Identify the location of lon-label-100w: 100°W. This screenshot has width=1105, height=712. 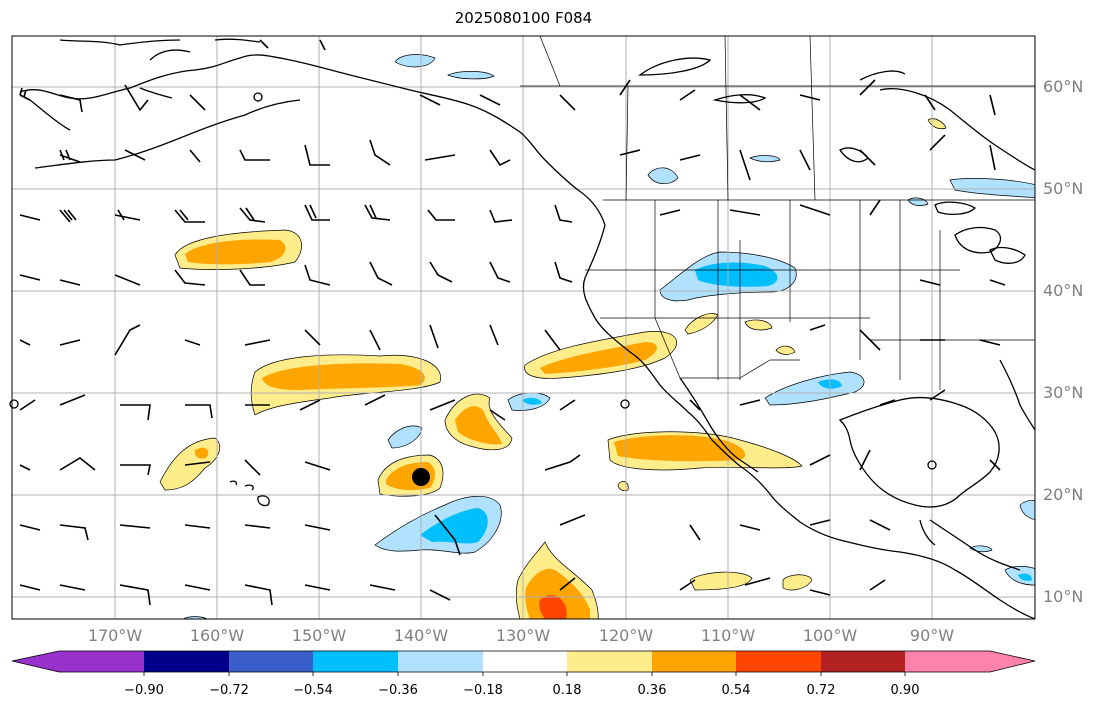
(830, 635).